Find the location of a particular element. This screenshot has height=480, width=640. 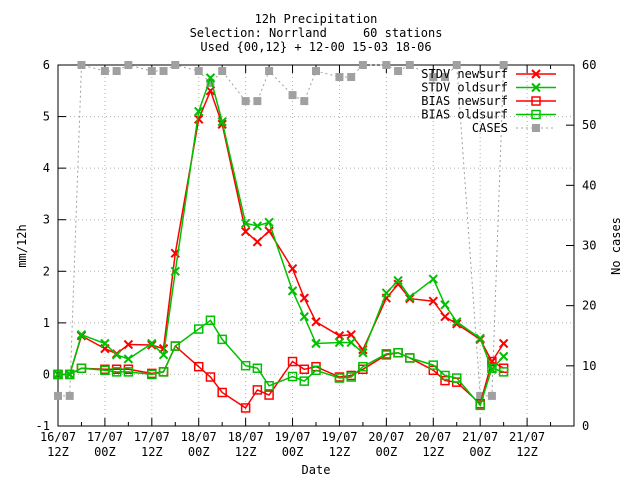

x-tick-label-date: 20/07 is located at coordinates (433, 437).